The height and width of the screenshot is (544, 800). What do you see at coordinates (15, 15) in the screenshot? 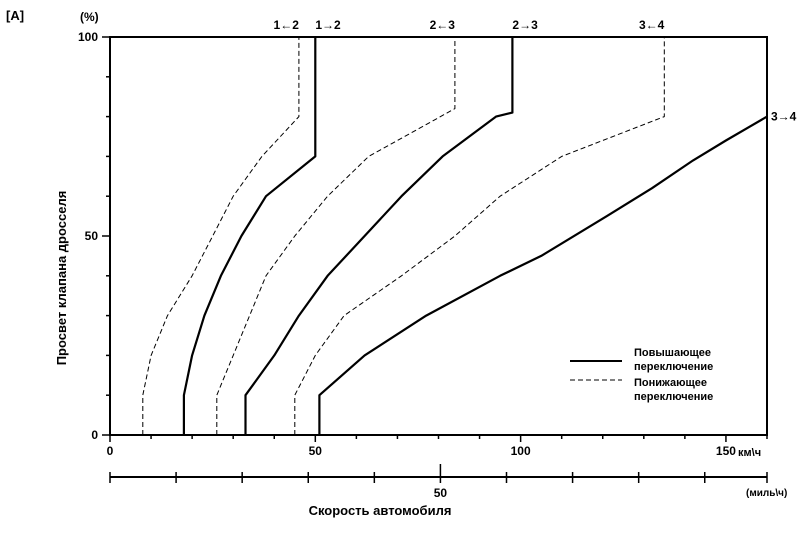
I see `figure-label: [A]` at bounding box center [15, 15].